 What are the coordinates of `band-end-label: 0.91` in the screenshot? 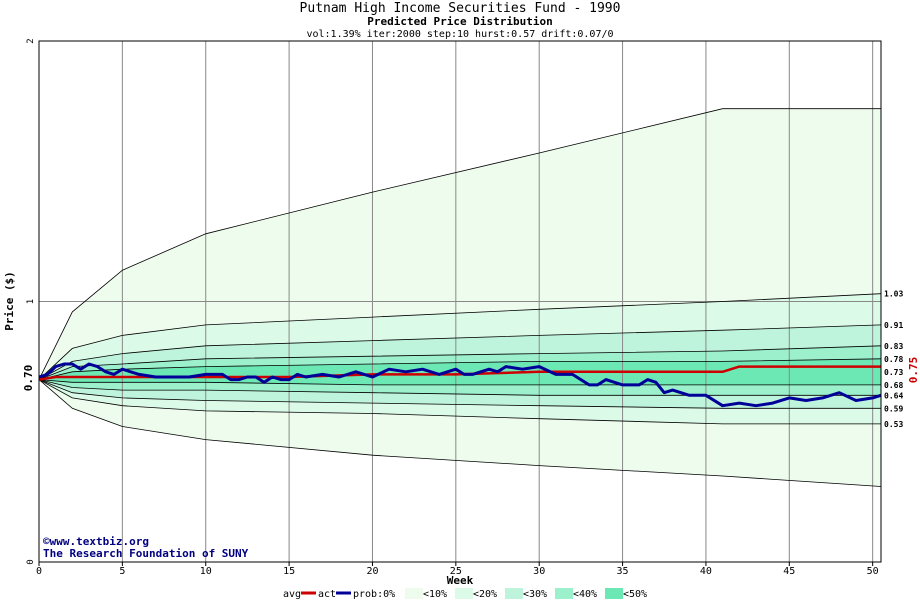 It's located at (893, 325).